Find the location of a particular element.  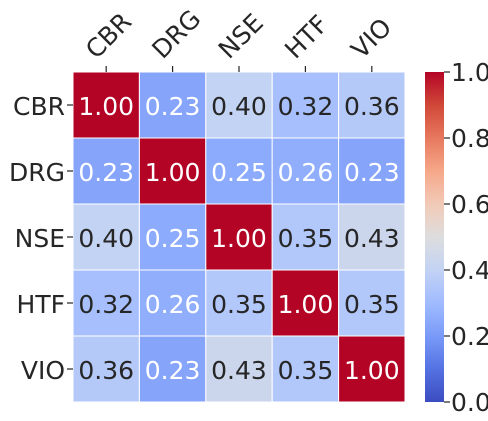

heatmap-cell-vio-nse is located at coordinates (239, 369).